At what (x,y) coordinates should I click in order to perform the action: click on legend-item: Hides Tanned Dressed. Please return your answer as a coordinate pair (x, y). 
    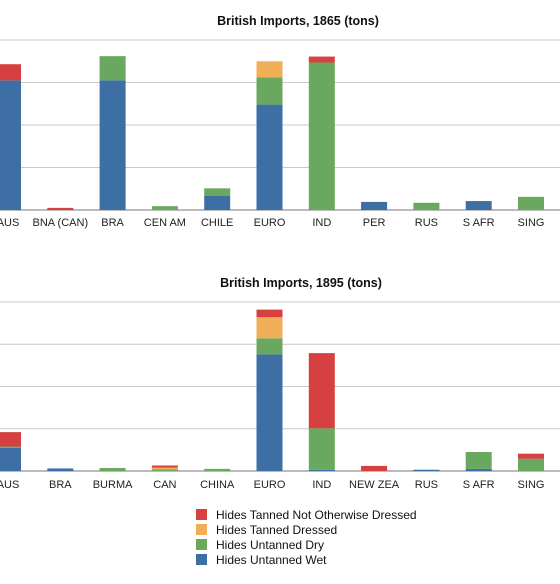
    Looking at the image, I should click on (306, 529).